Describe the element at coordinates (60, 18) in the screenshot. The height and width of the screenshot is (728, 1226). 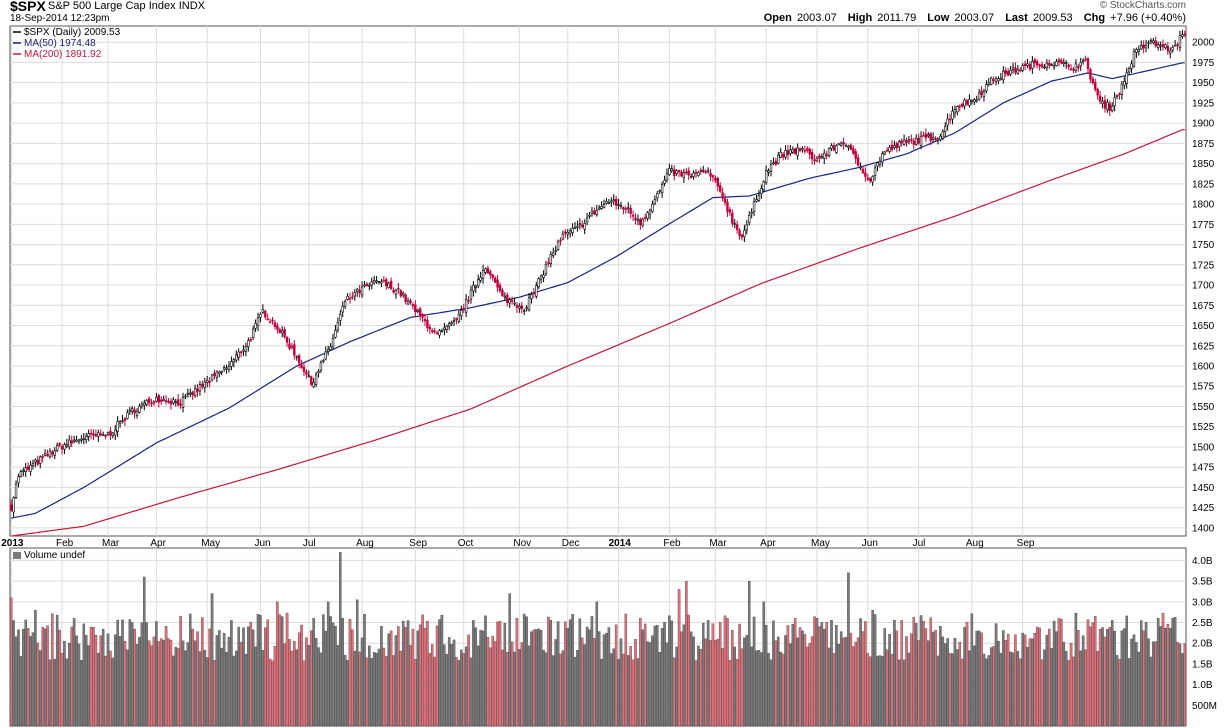
I see `timestamp: 18-Sep-2014 12:23pm` at that location.